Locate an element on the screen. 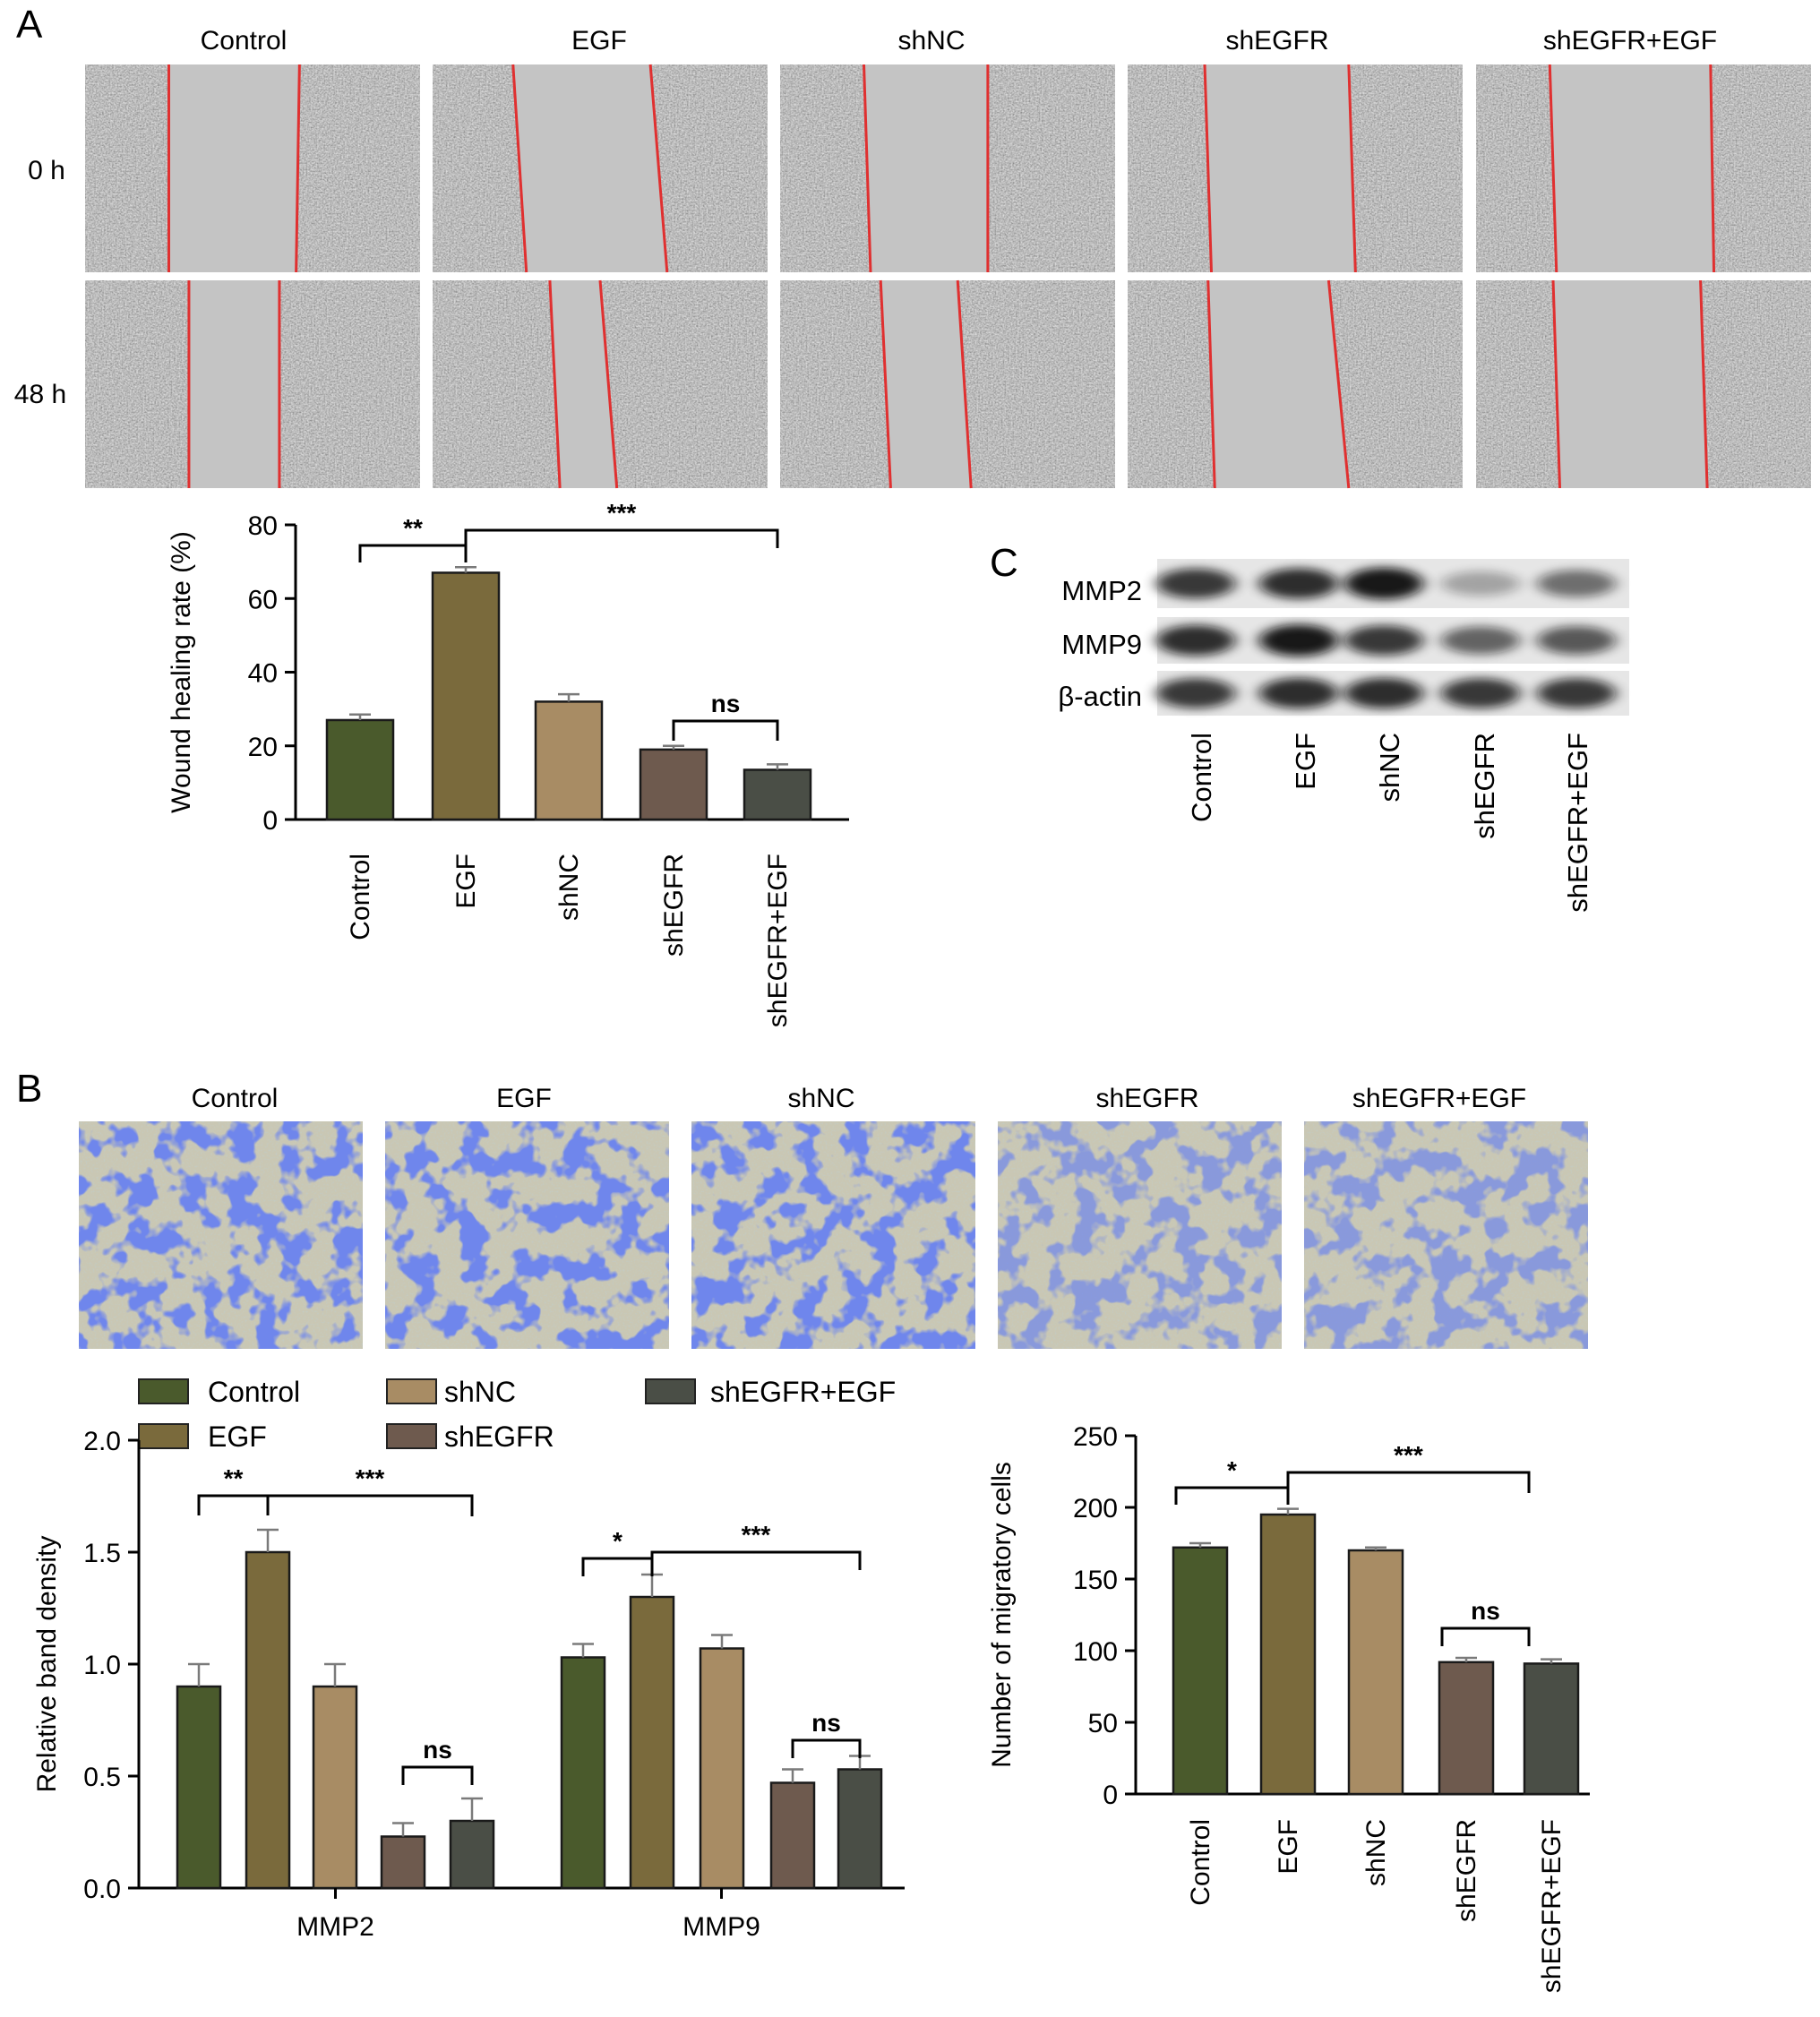 The image size is (1820, 2017). y-tick-label: 0.5 is located at coordinates (102, 1777).